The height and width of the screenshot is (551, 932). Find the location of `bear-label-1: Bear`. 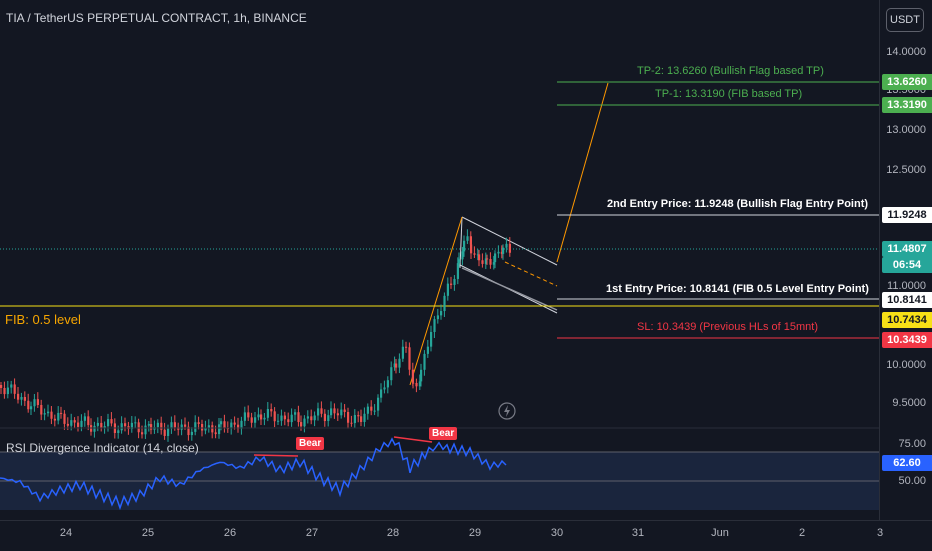

bear-label-1: Bear is located at coordinates (310, 443).